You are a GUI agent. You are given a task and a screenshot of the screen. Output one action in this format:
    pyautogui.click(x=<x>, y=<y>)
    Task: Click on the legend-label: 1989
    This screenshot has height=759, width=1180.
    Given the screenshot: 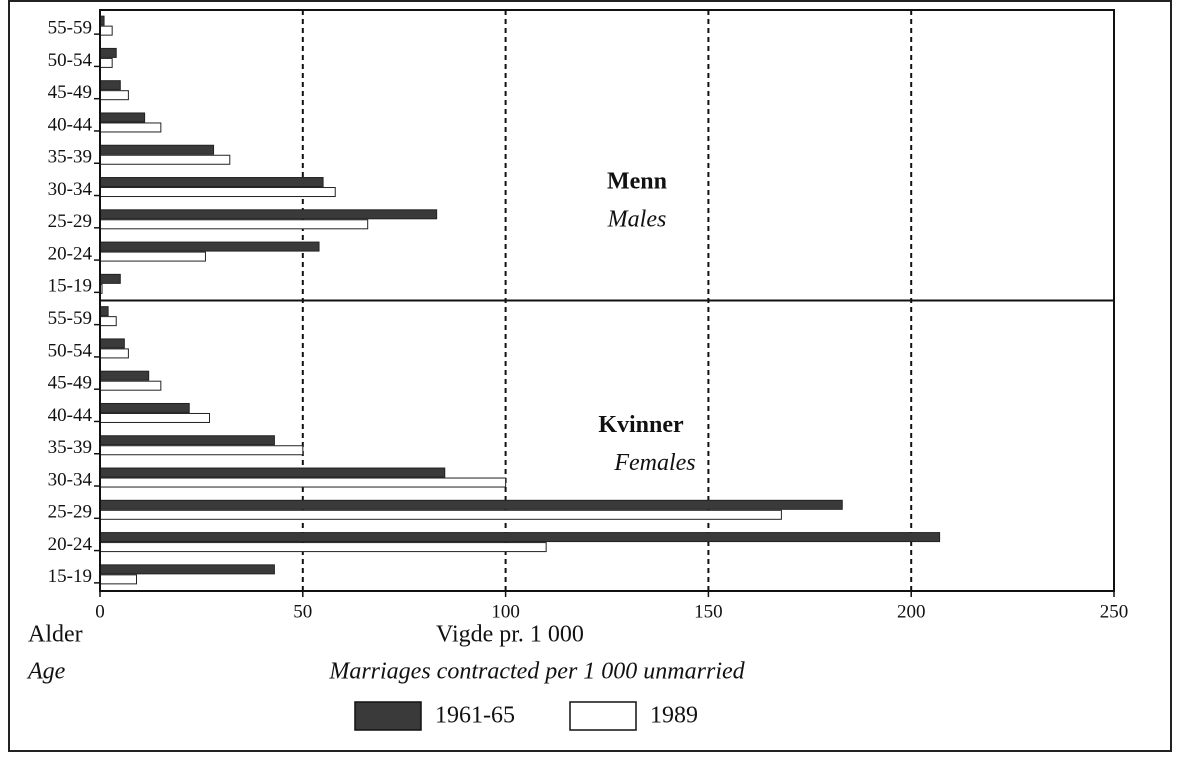 What is the action you would take?
    pyautogui.click(x=674, y=716)
    